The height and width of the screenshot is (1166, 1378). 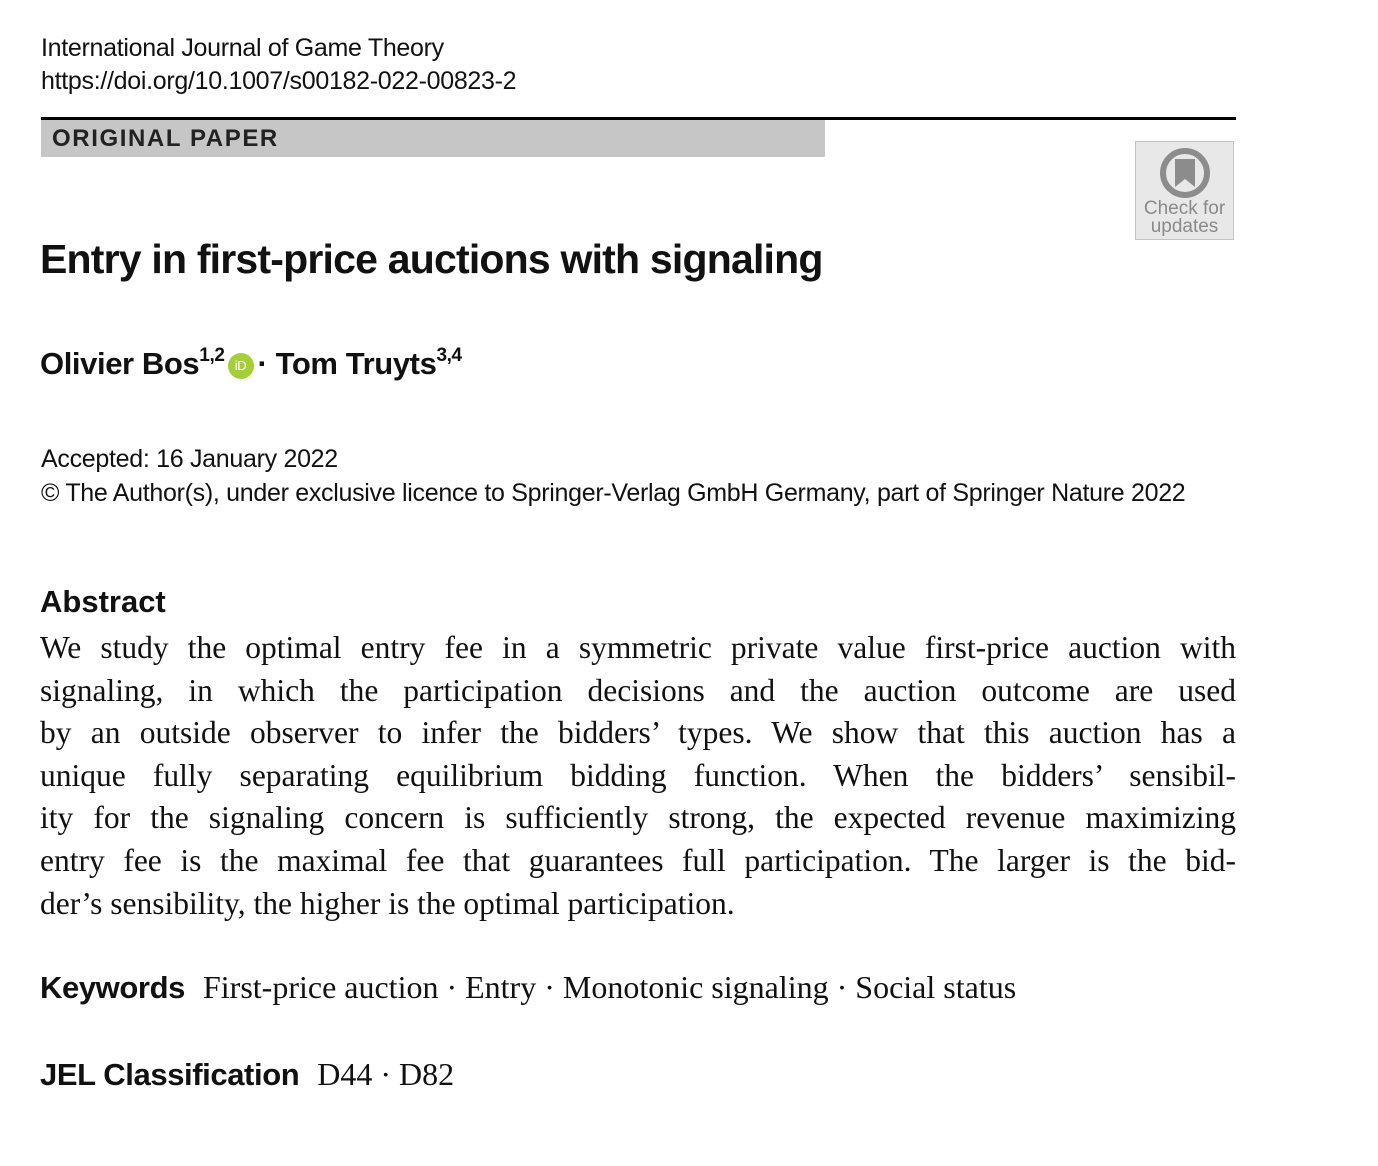 I want to click on journal-name: International Journal of Game Theory, so click(x=242, y=48).